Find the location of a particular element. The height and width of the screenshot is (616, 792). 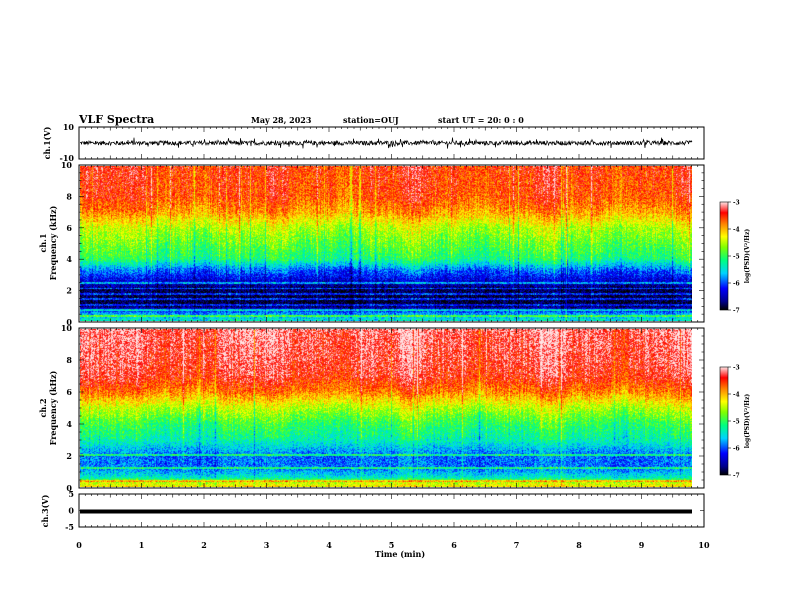

x-tick-label: 2 is located at coordinates (204, 545).